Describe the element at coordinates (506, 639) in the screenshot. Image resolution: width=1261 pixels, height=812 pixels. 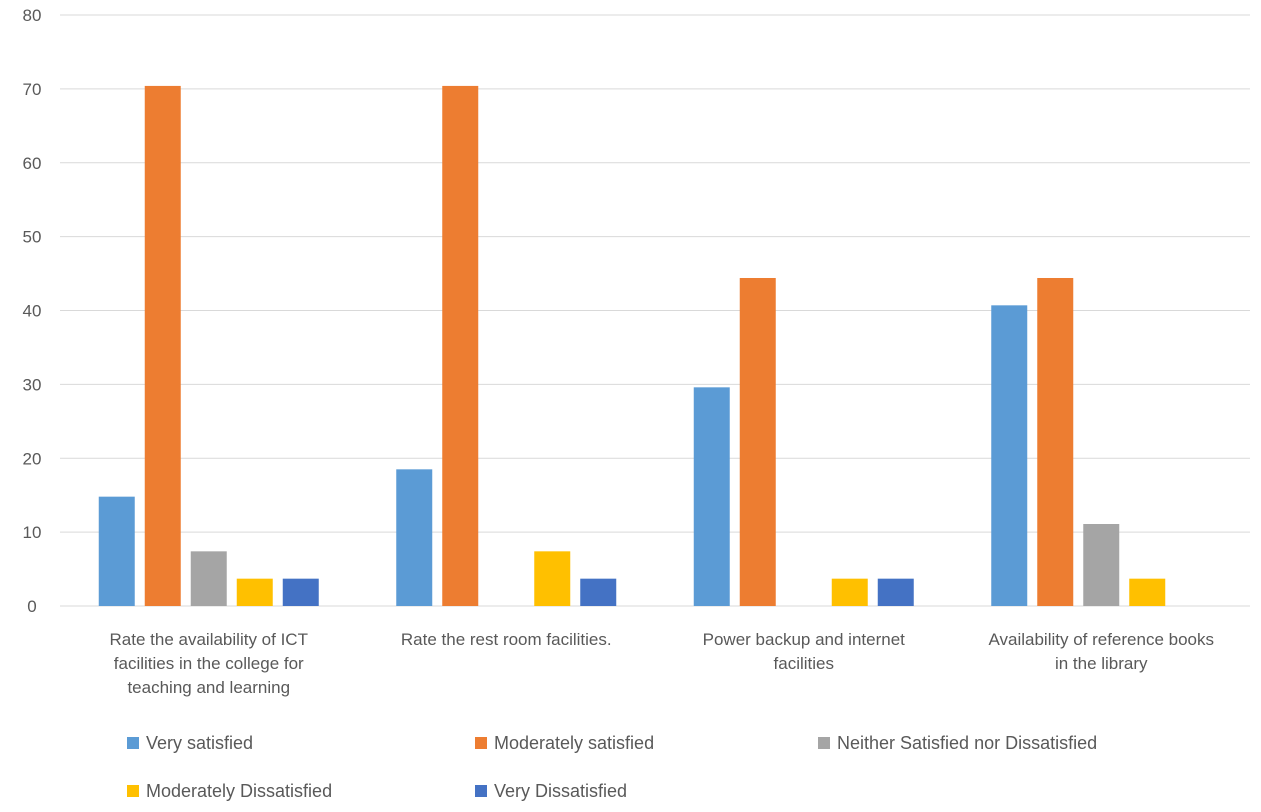
I see `x-category-label: Rate the rest room facilities.` at that location.